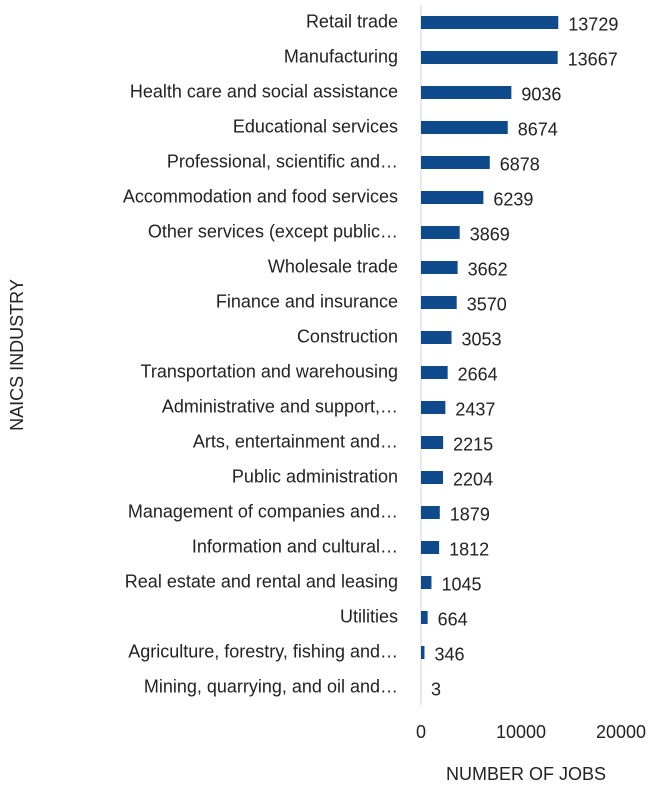  Describe the element at coordinates (593, 59) in the screenshot. I see `value-label: 13667` at that location.